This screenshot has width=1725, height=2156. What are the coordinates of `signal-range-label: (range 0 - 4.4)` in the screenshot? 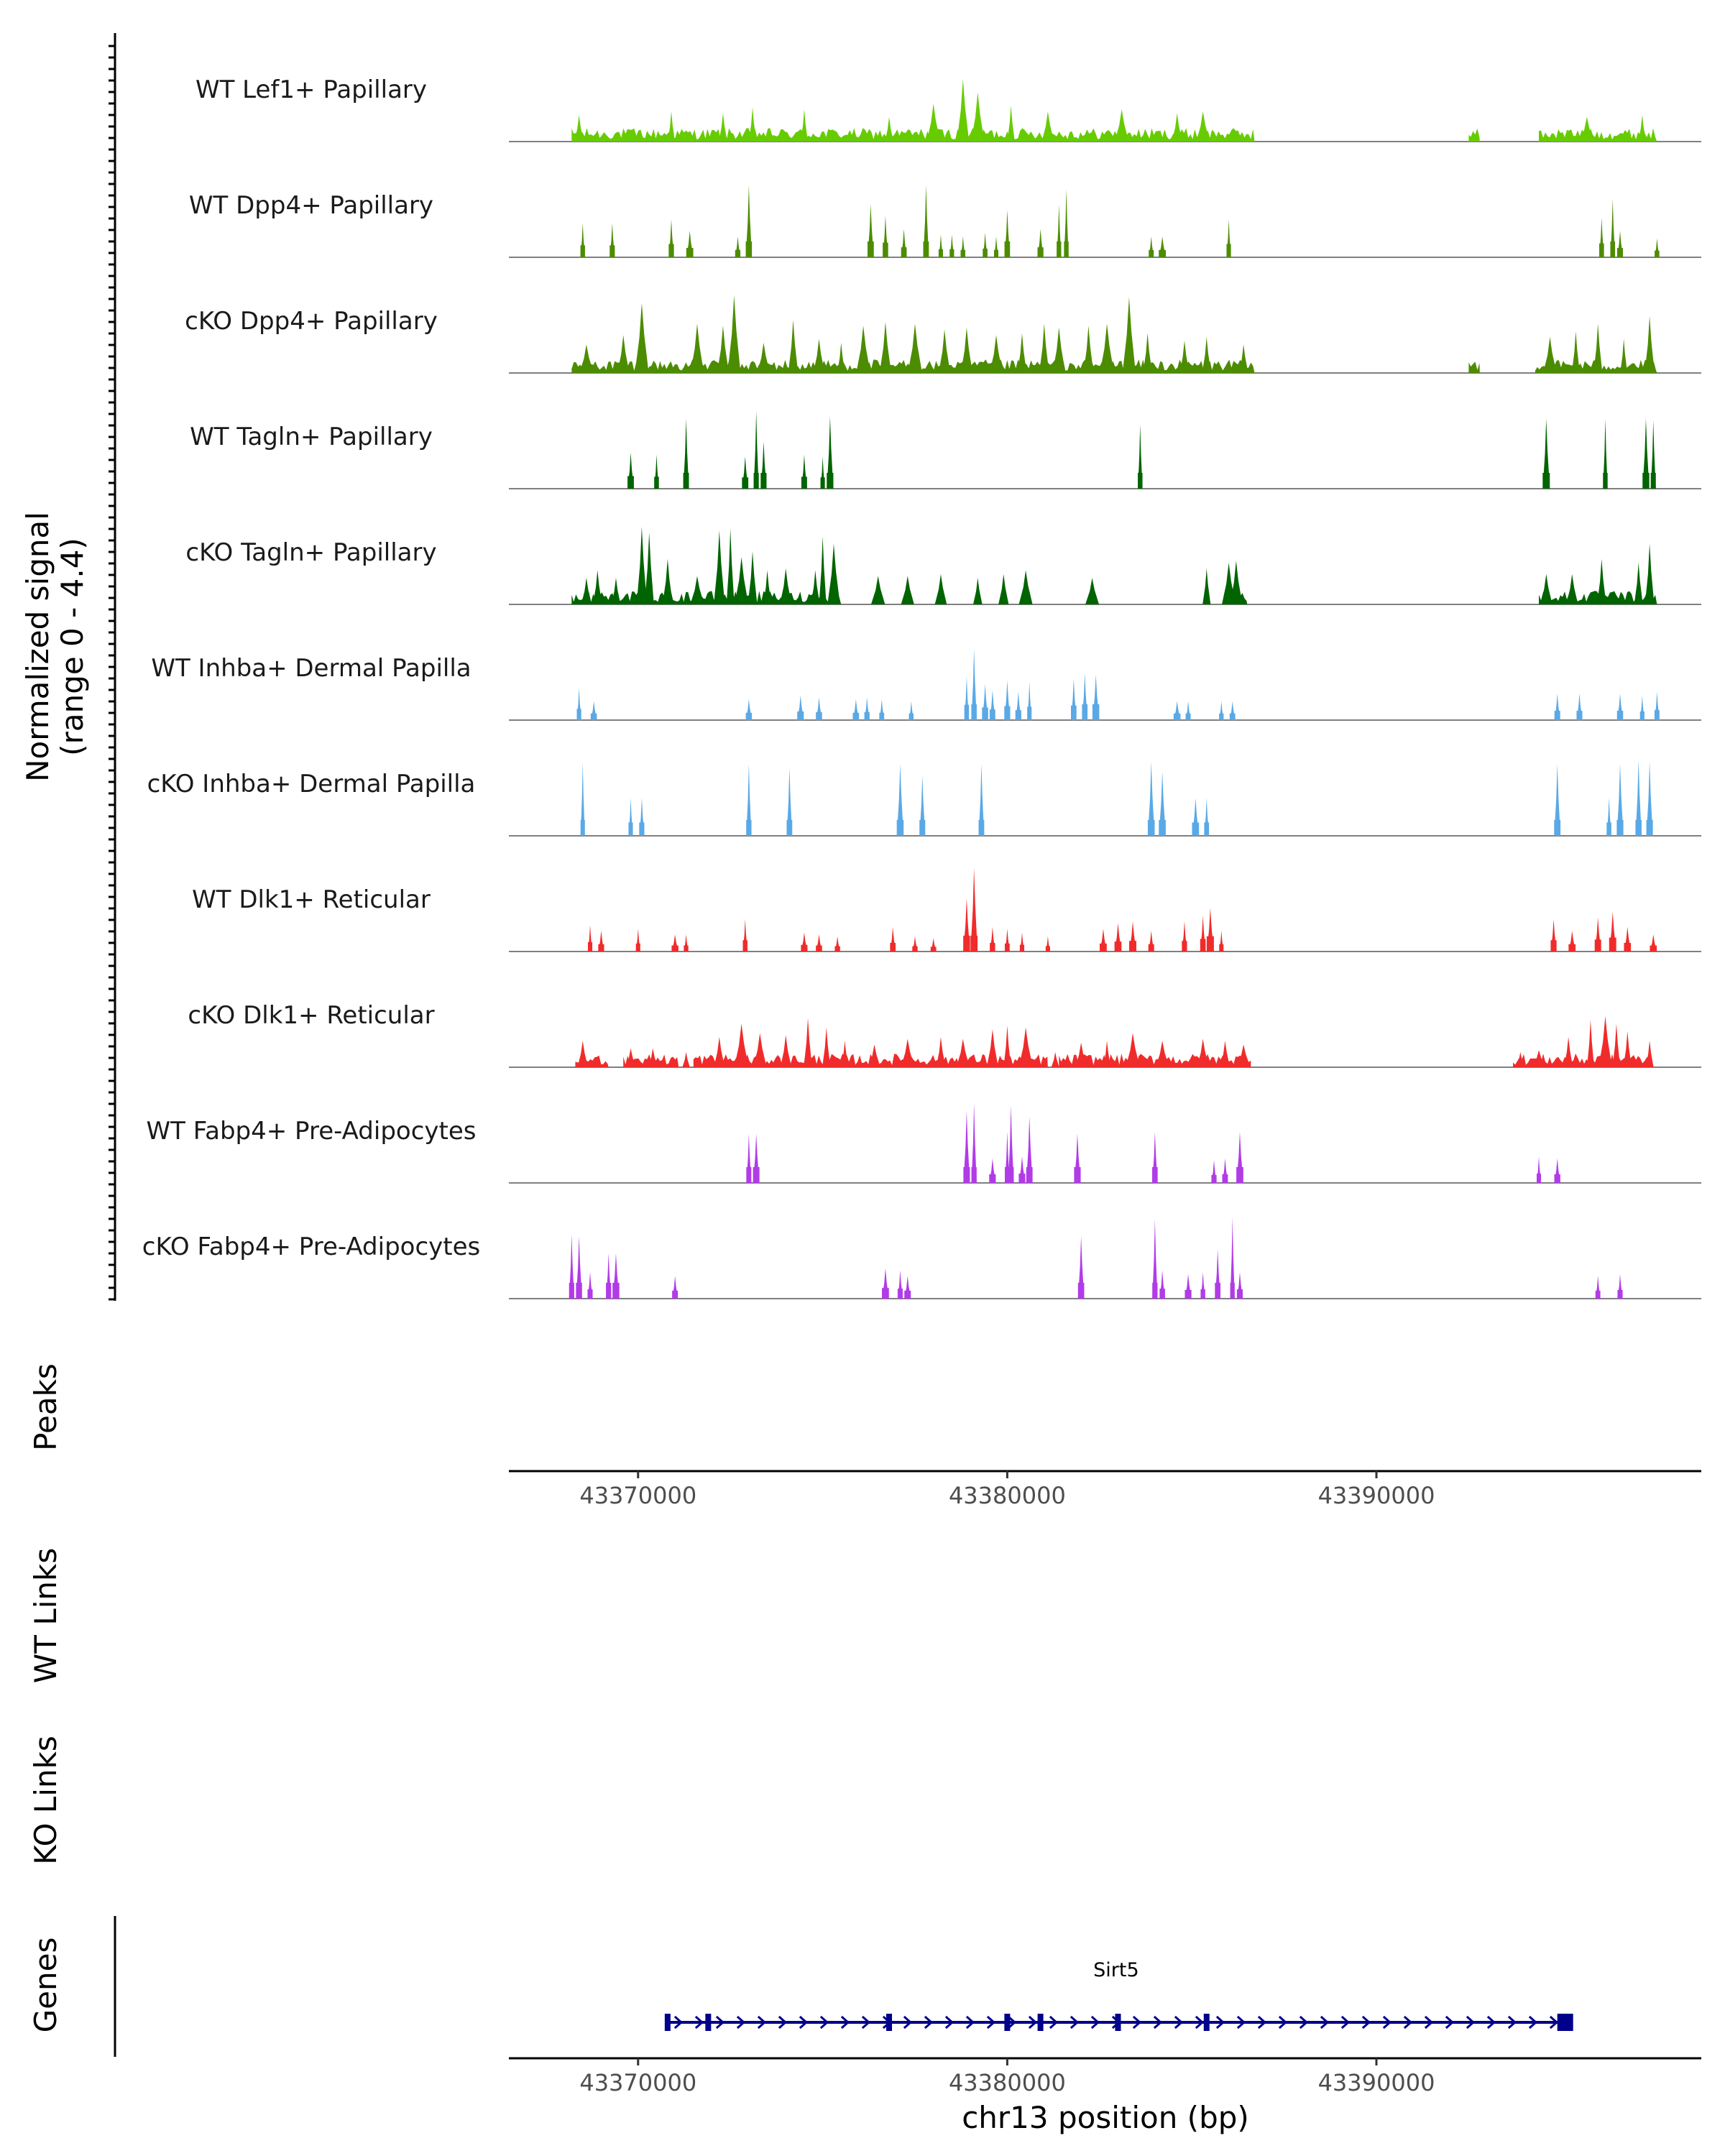 It's located at (72, 647).